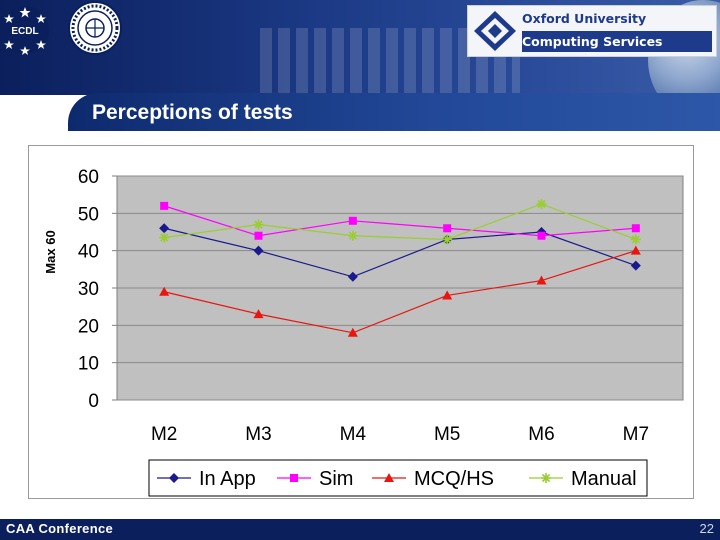 The width and height of the screenshot is (720, 540). Describe the element at coordinates (389, 477) in the screenshot. I see `legend-marker-mcq-hs` at that location.